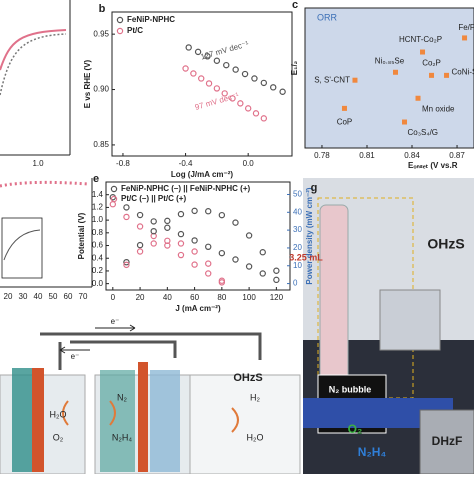  What do you see at coordinates (186, 163) in the screenshot?
I see `x-tick-label: -0.4` at bounding box center [186, 163].